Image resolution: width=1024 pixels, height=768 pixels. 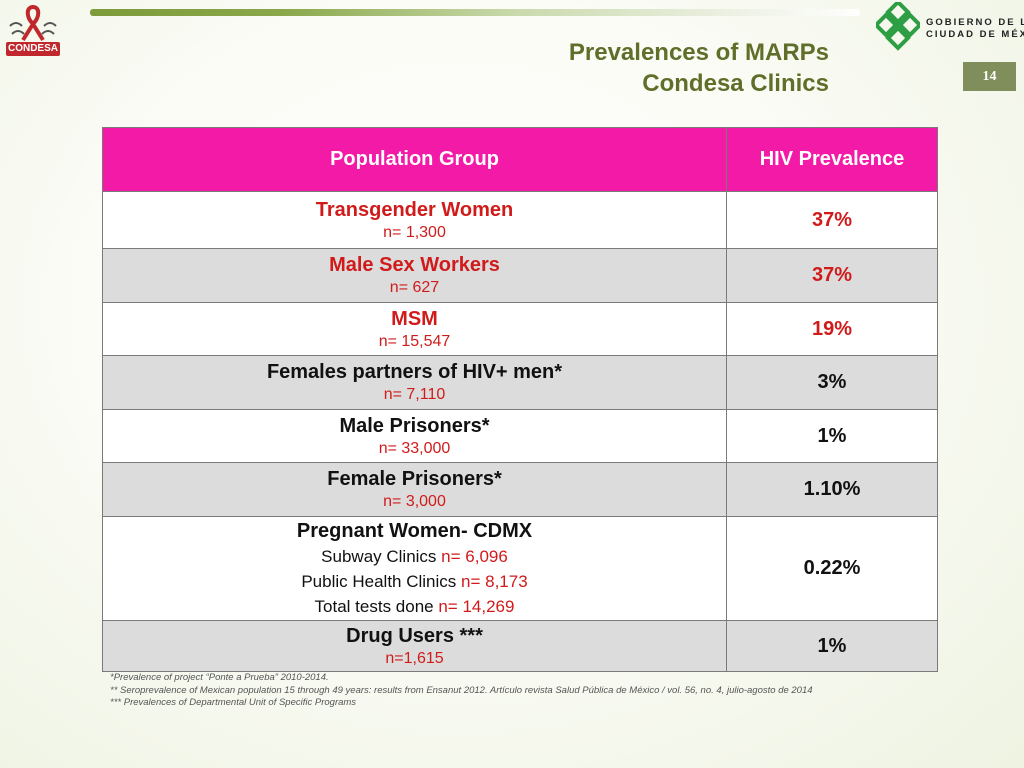 I want to click on sample-size: n= 6,096, so click(x=474, y=556).